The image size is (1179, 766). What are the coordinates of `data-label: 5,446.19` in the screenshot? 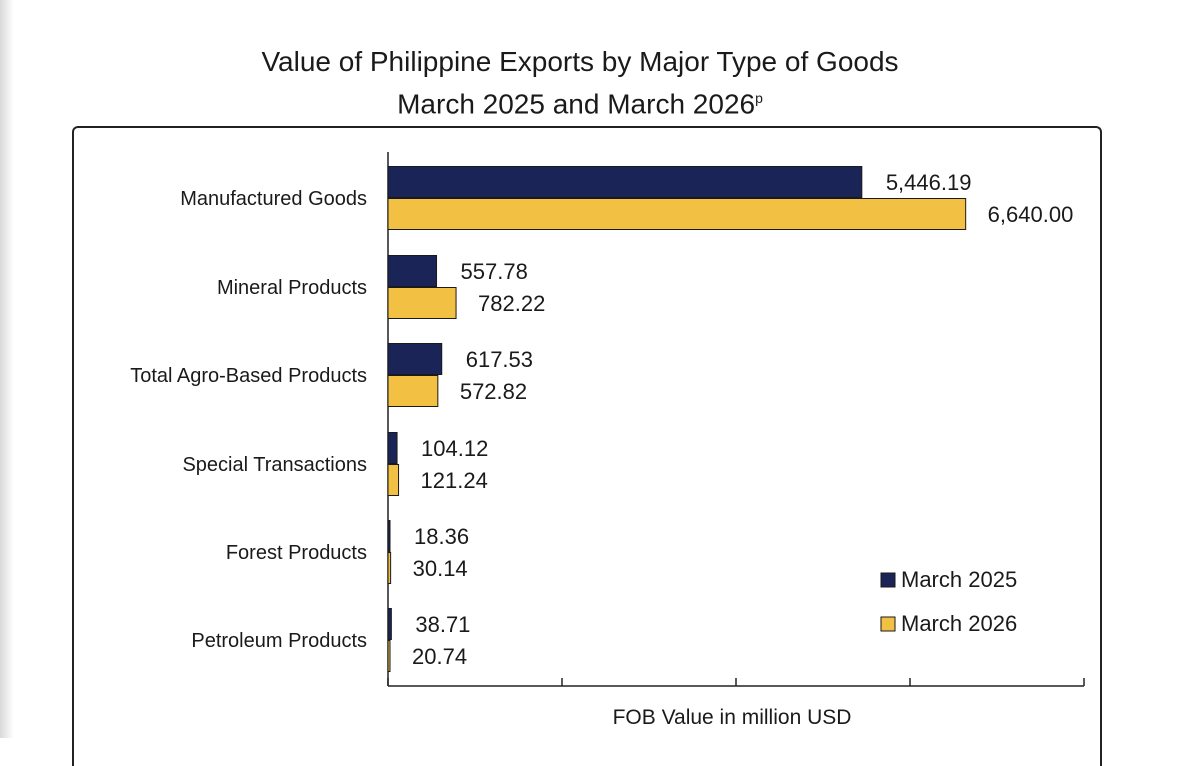 It's located at (929, 182).